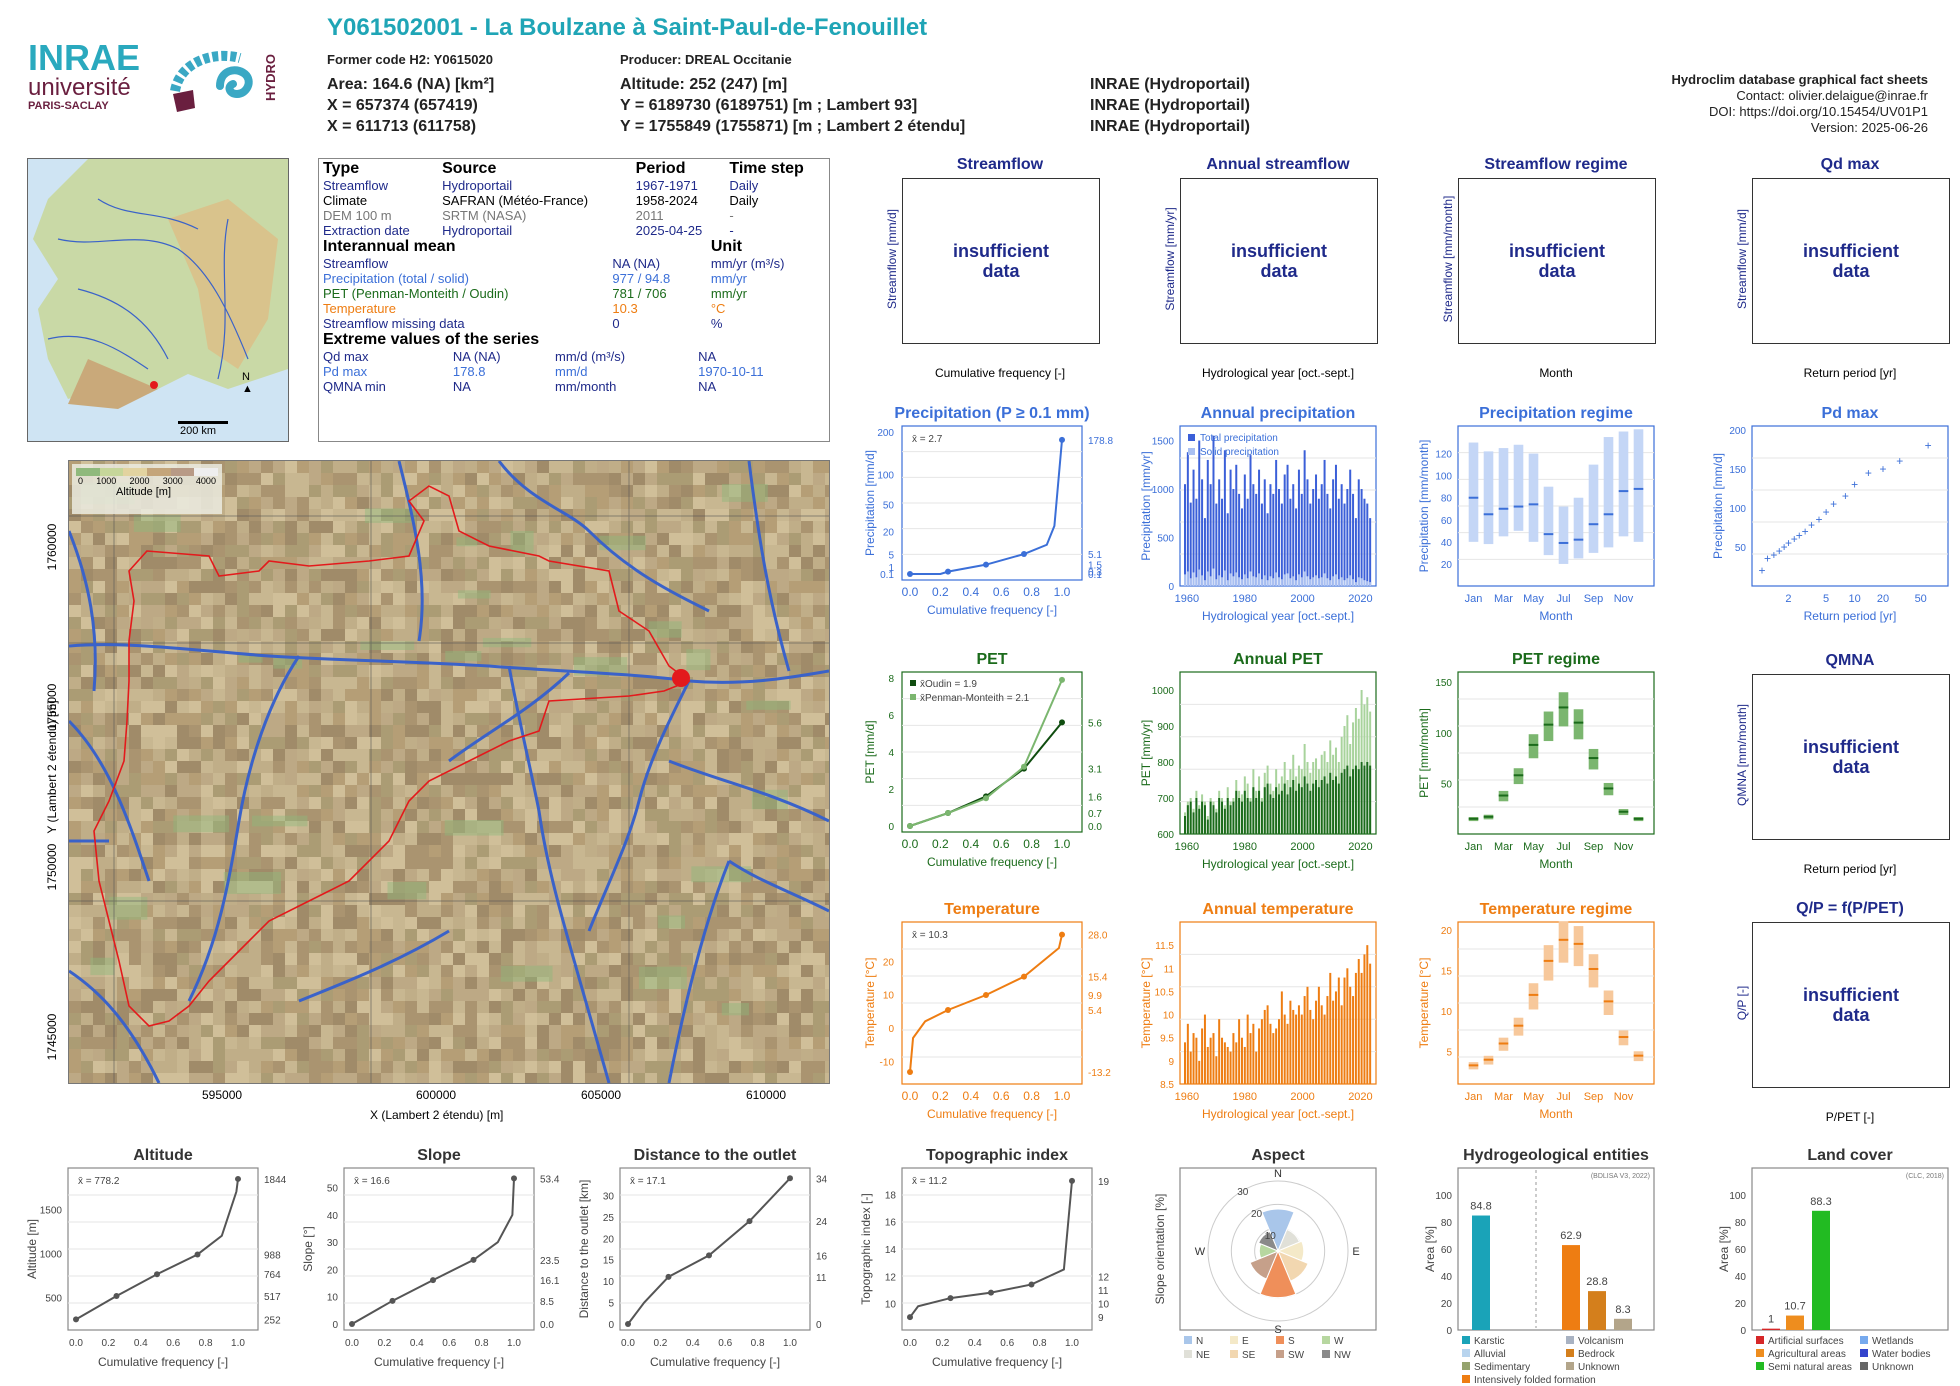 The width and height of the screenshot is (1960, 1386). What do you see at coordinates (550, 1261) in the screenshot?
I see `right-label: 23.5` at bounding box center [550, 1261].